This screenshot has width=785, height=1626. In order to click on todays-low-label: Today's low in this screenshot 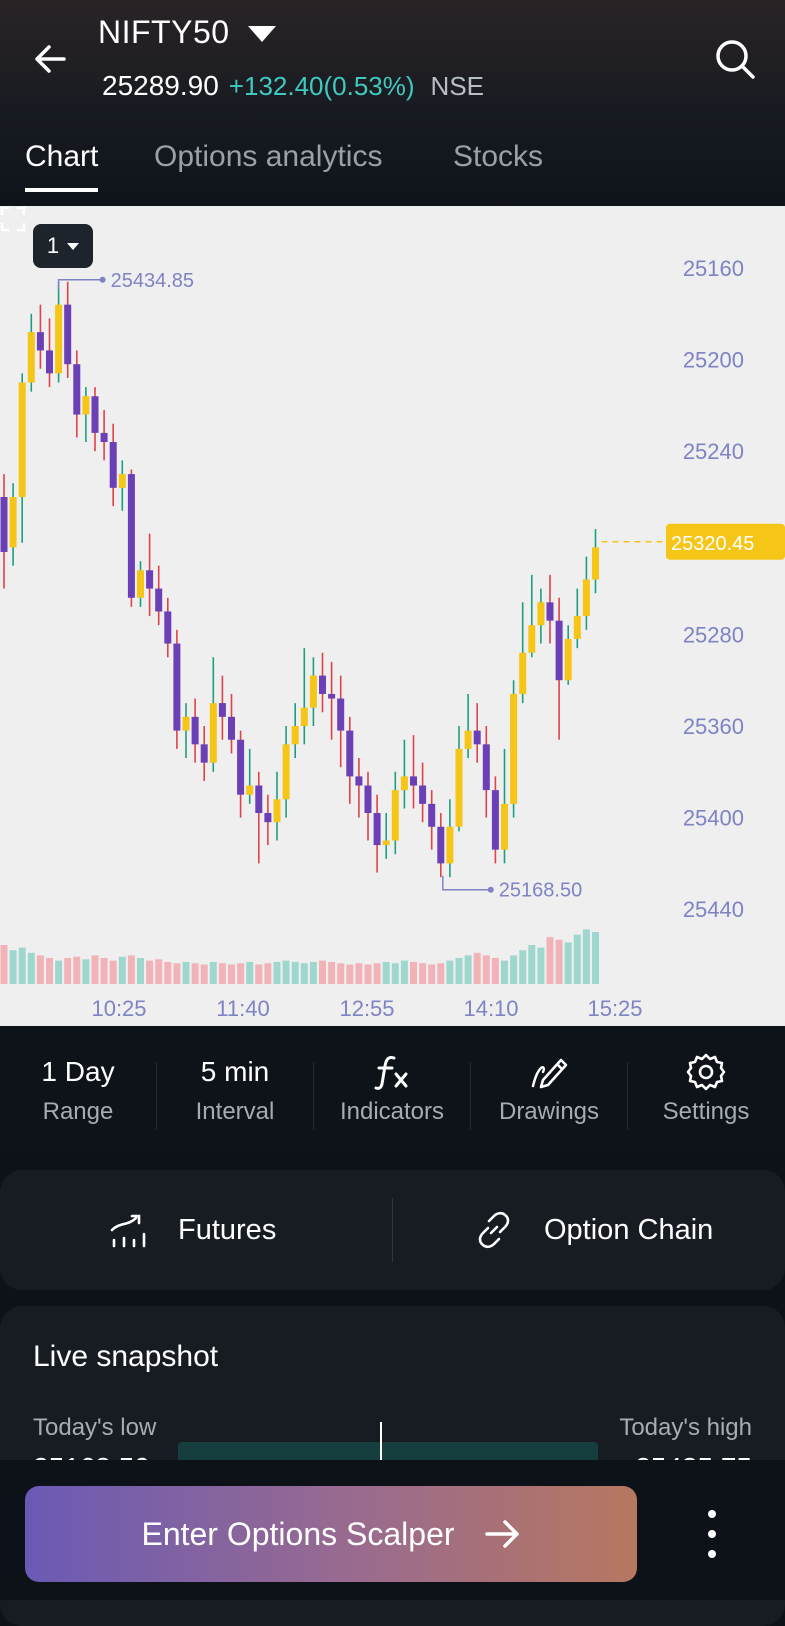, I will do `click(95, 1427)`.